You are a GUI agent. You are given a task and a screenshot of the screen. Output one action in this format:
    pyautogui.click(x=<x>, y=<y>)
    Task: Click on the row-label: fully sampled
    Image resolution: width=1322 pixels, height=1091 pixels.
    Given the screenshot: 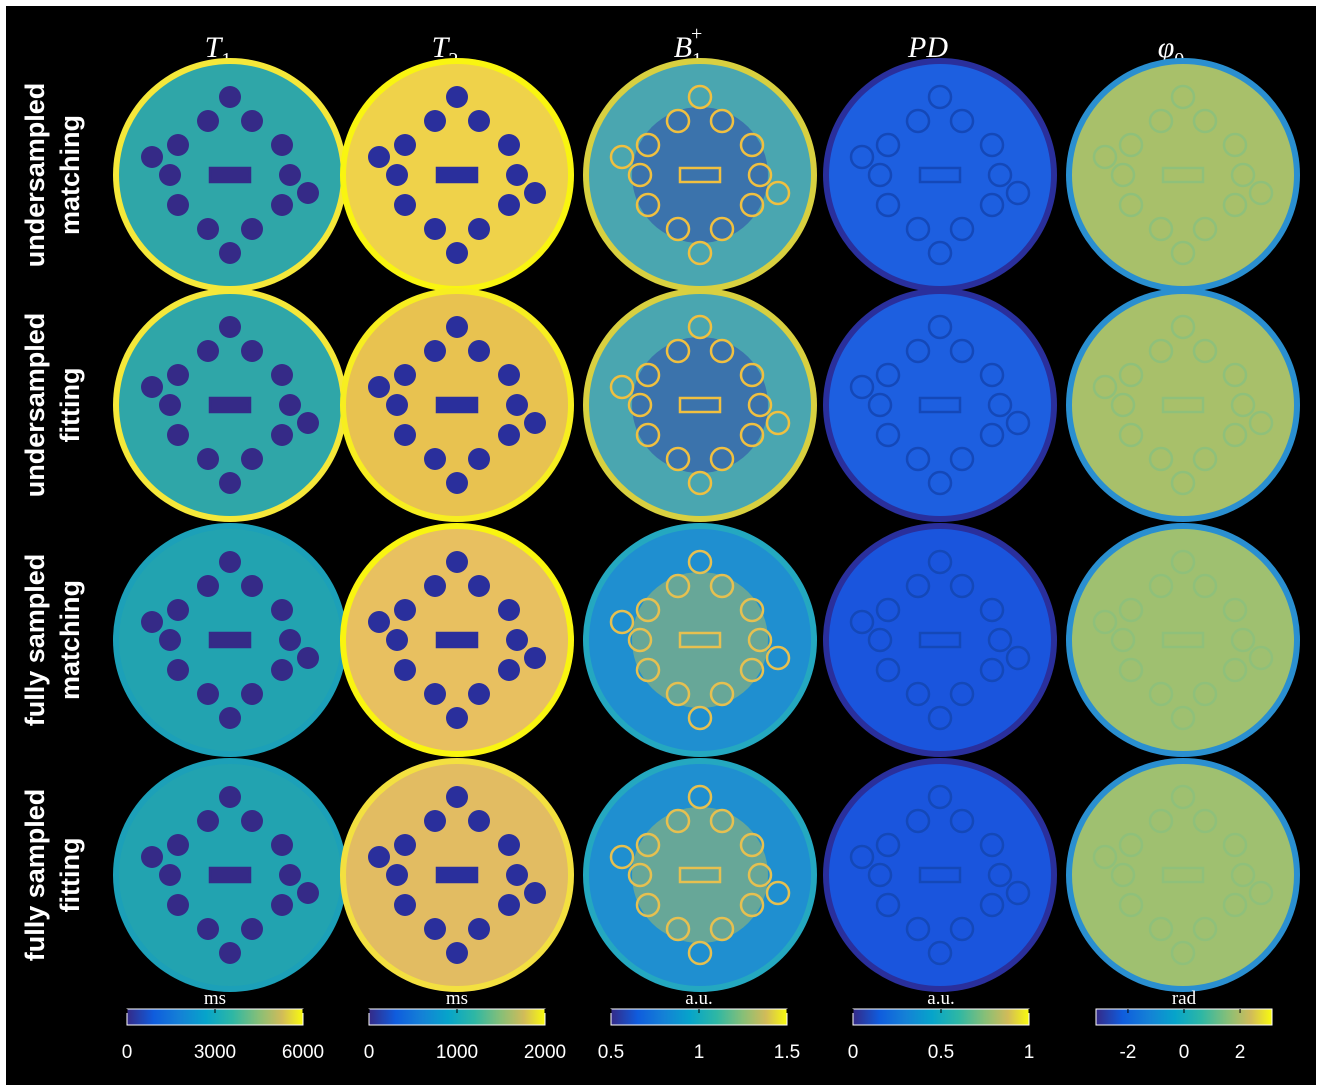 What is the action you would take?
    pyautogui.click(x=35, y=875)
    